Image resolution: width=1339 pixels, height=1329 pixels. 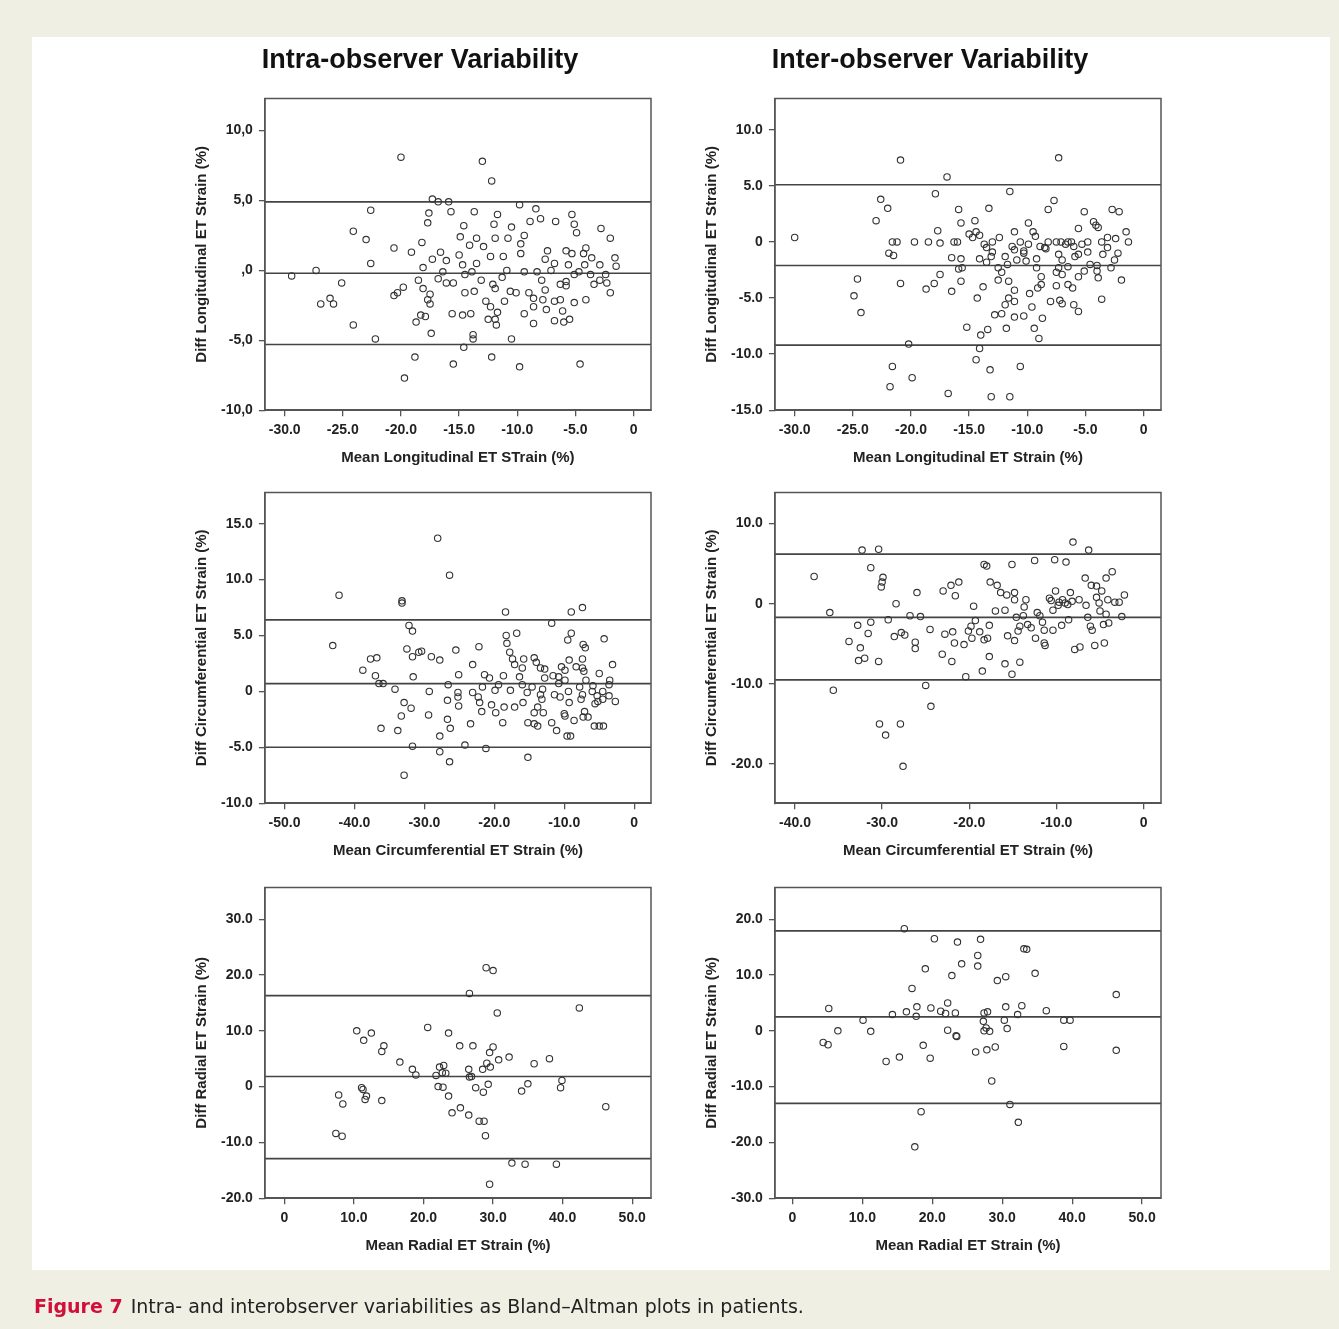 What do you see at coordinates (239, 129) in the screenshot?
I see `y-tick-label: 10,0` at bounding box center [239, 129].